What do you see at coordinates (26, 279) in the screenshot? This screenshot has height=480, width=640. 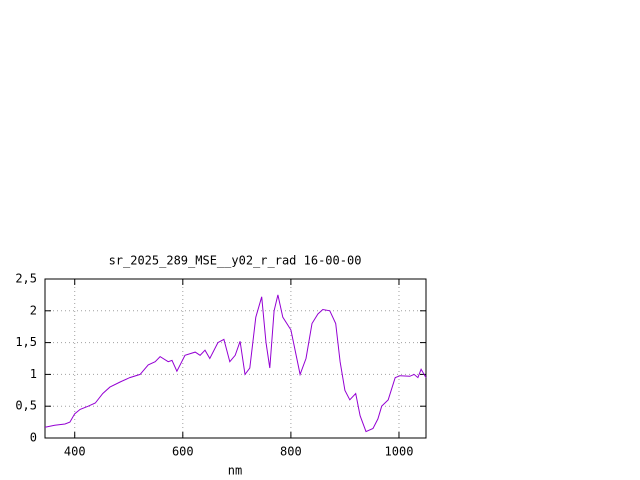 I see `y-tick-label: 2,5` at bounding box center [26, 279].